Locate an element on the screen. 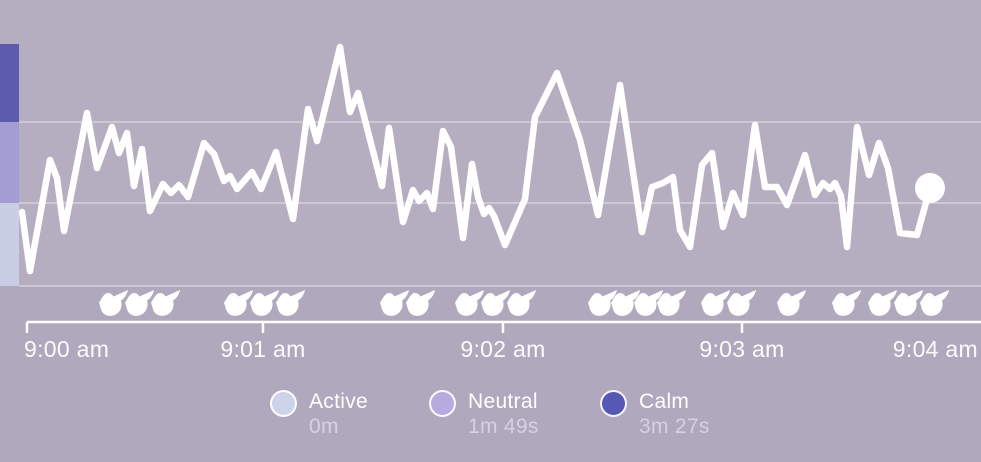  session-legend: Active 0m Neutral 1m 49s Calm 3m 27s is located at coordinates (490, 419).